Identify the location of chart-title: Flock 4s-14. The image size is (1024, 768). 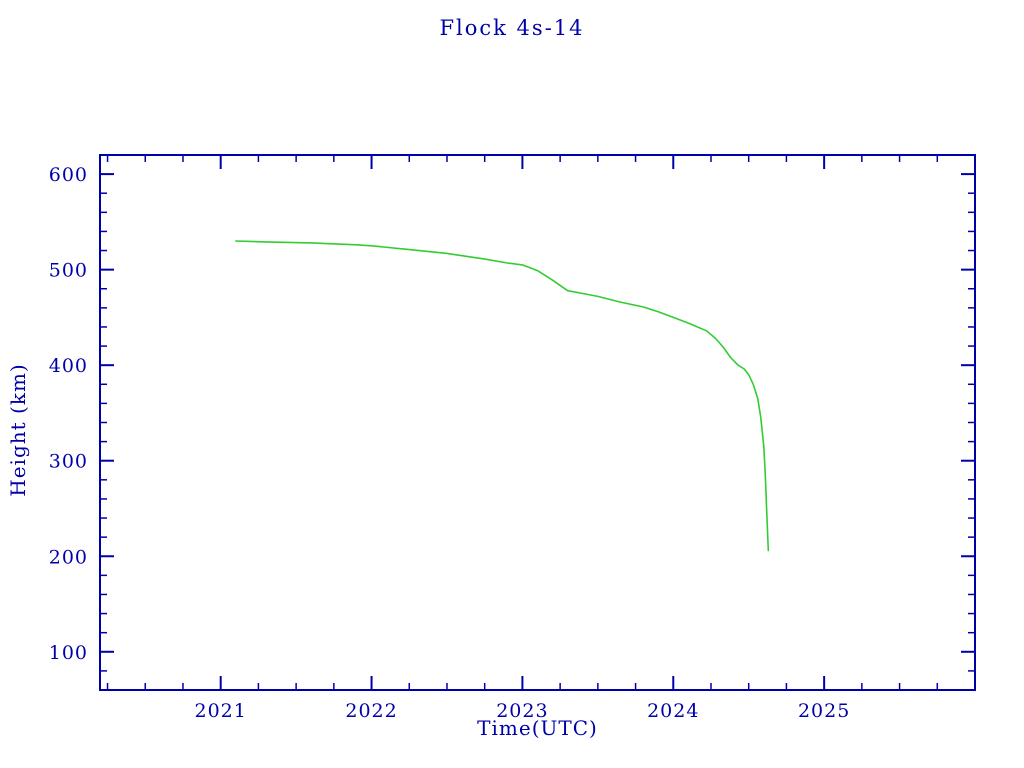
(512, 28).